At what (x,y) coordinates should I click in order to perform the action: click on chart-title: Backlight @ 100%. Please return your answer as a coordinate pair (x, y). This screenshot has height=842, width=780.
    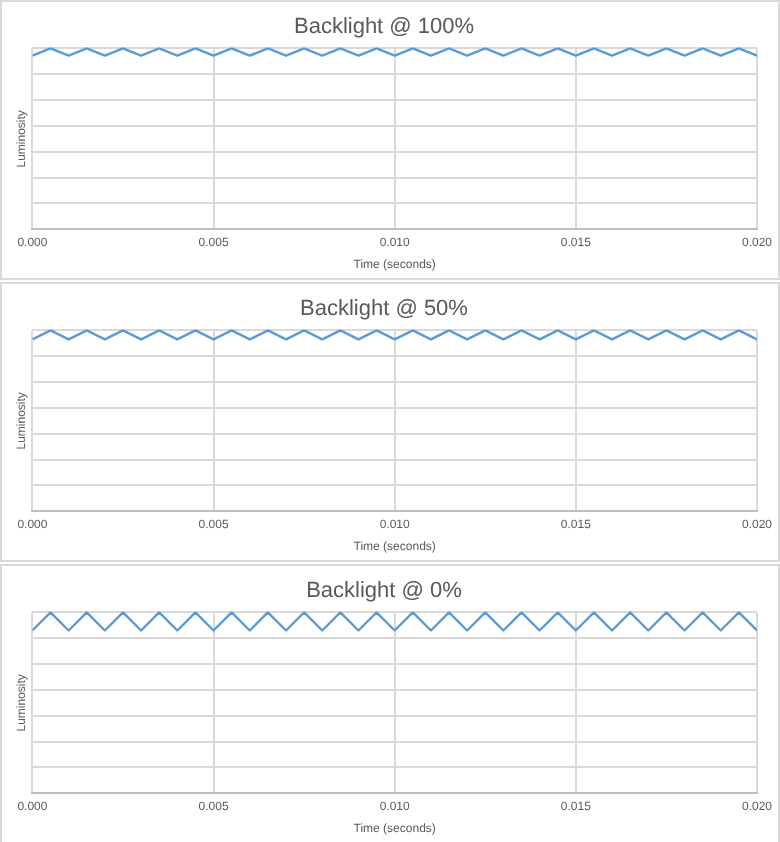
    Looking at the image, I should click on (384, 27).